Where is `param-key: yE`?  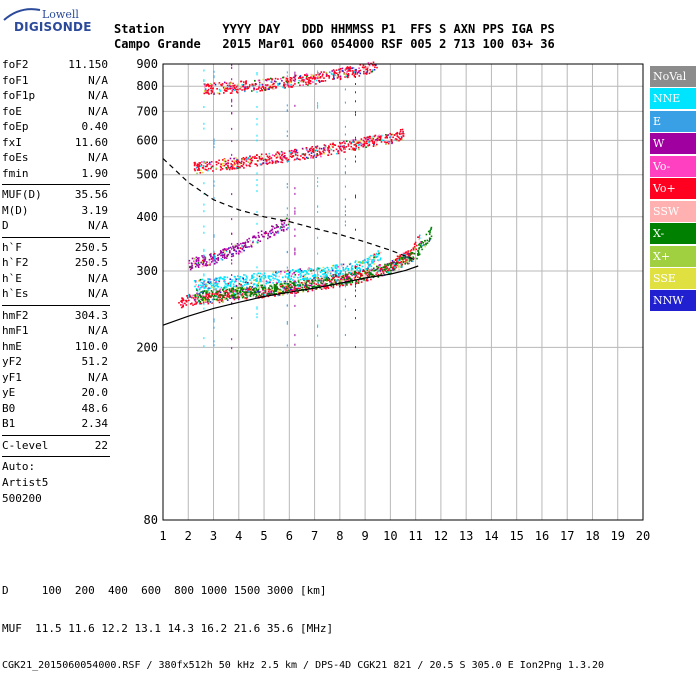 param-key: yE is located at coordinates (9, 392).